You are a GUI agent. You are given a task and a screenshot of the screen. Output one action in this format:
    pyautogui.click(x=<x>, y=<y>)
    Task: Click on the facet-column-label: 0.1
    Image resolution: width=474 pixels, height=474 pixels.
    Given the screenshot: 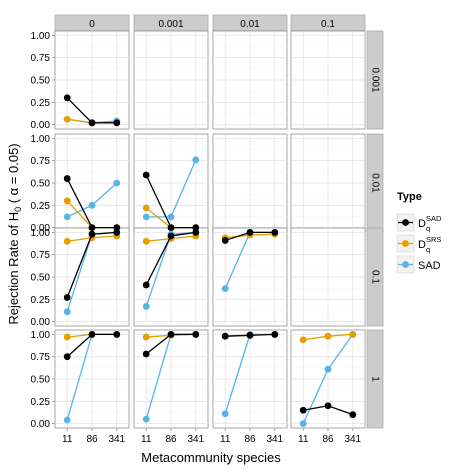 What is the action you would take?
    pyautogui.click(x=328, y=24)
    